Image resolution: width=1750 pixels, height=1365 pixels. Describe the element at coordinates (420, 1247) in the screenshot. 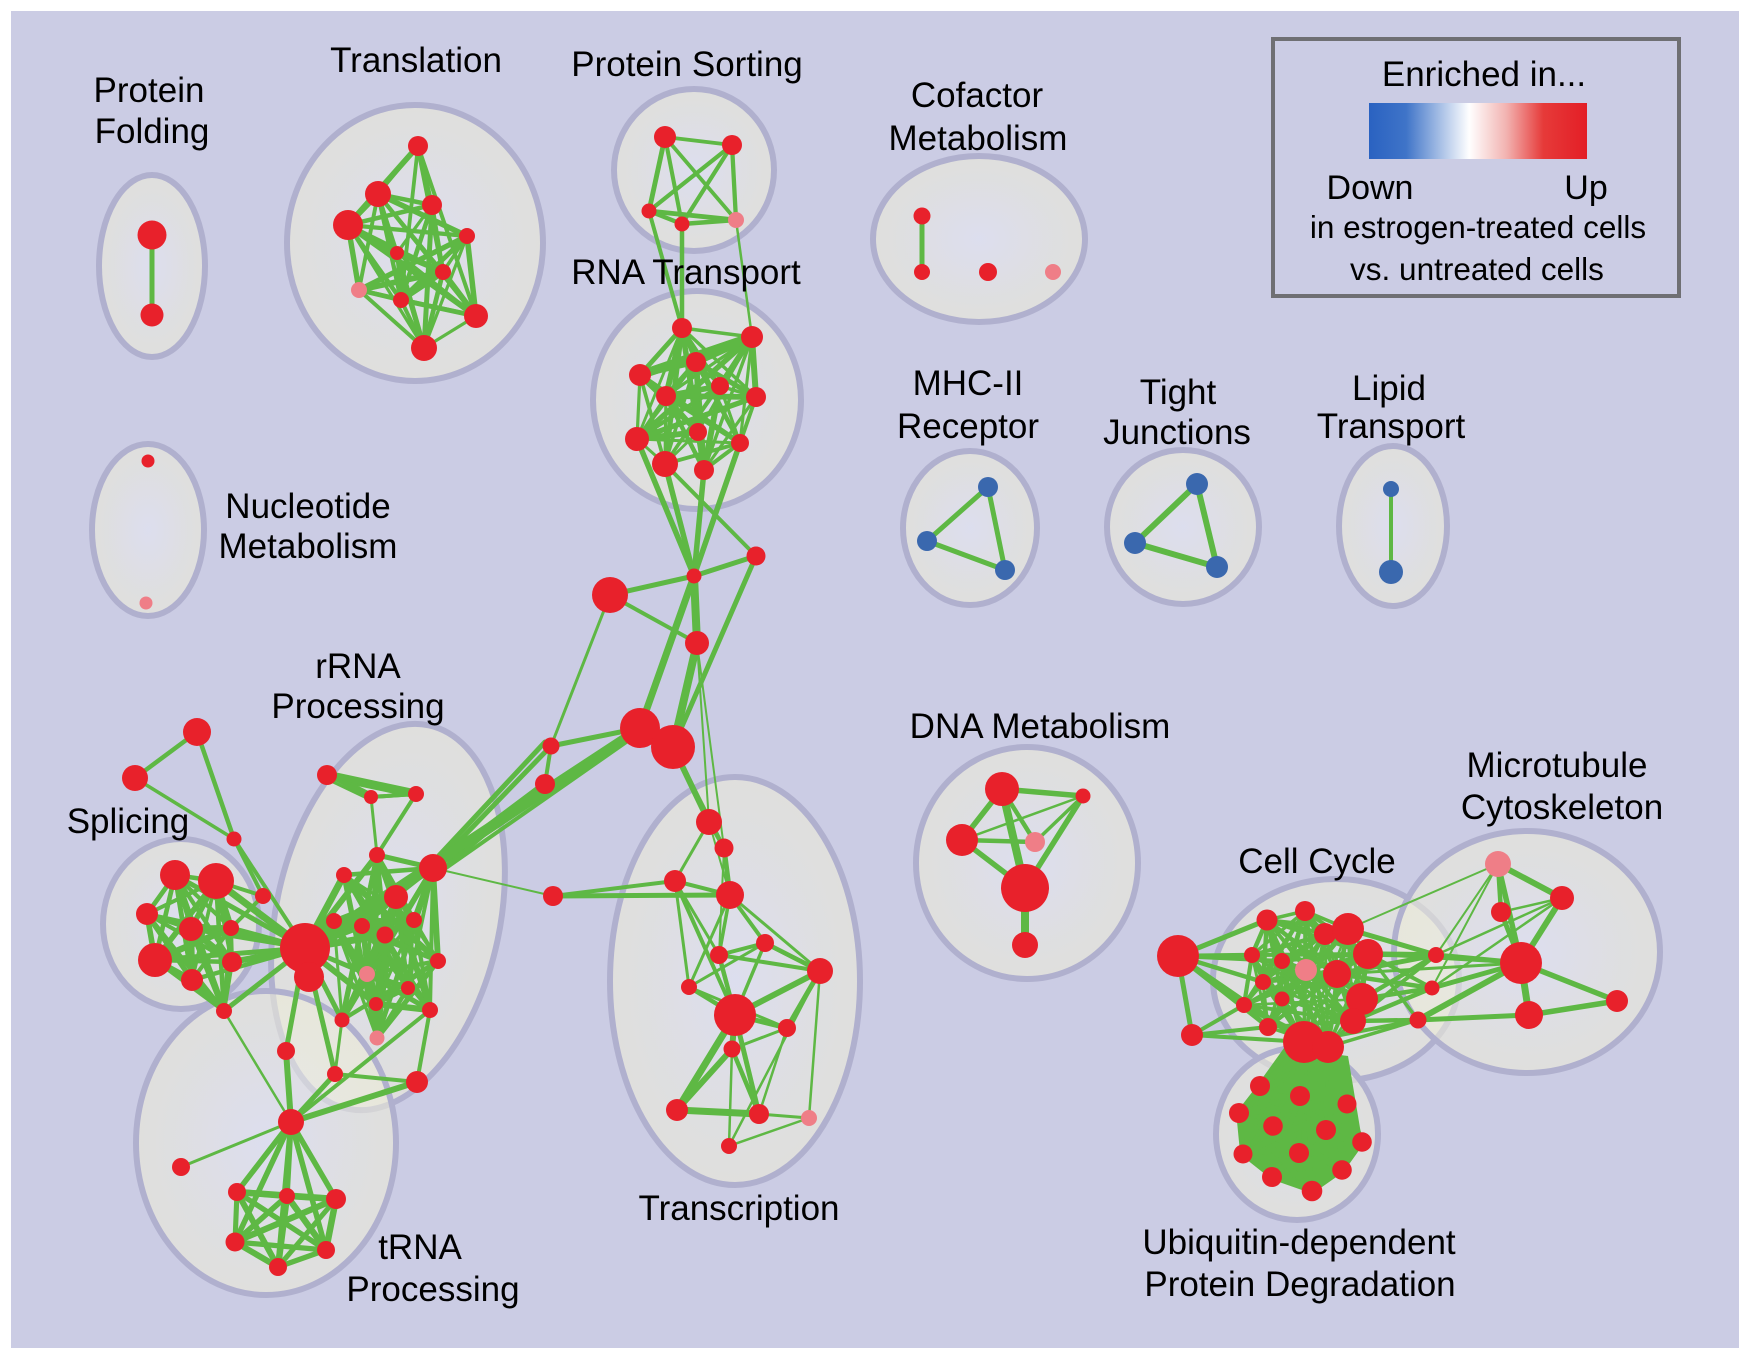

I see `svg-text: tRNA` at that location.